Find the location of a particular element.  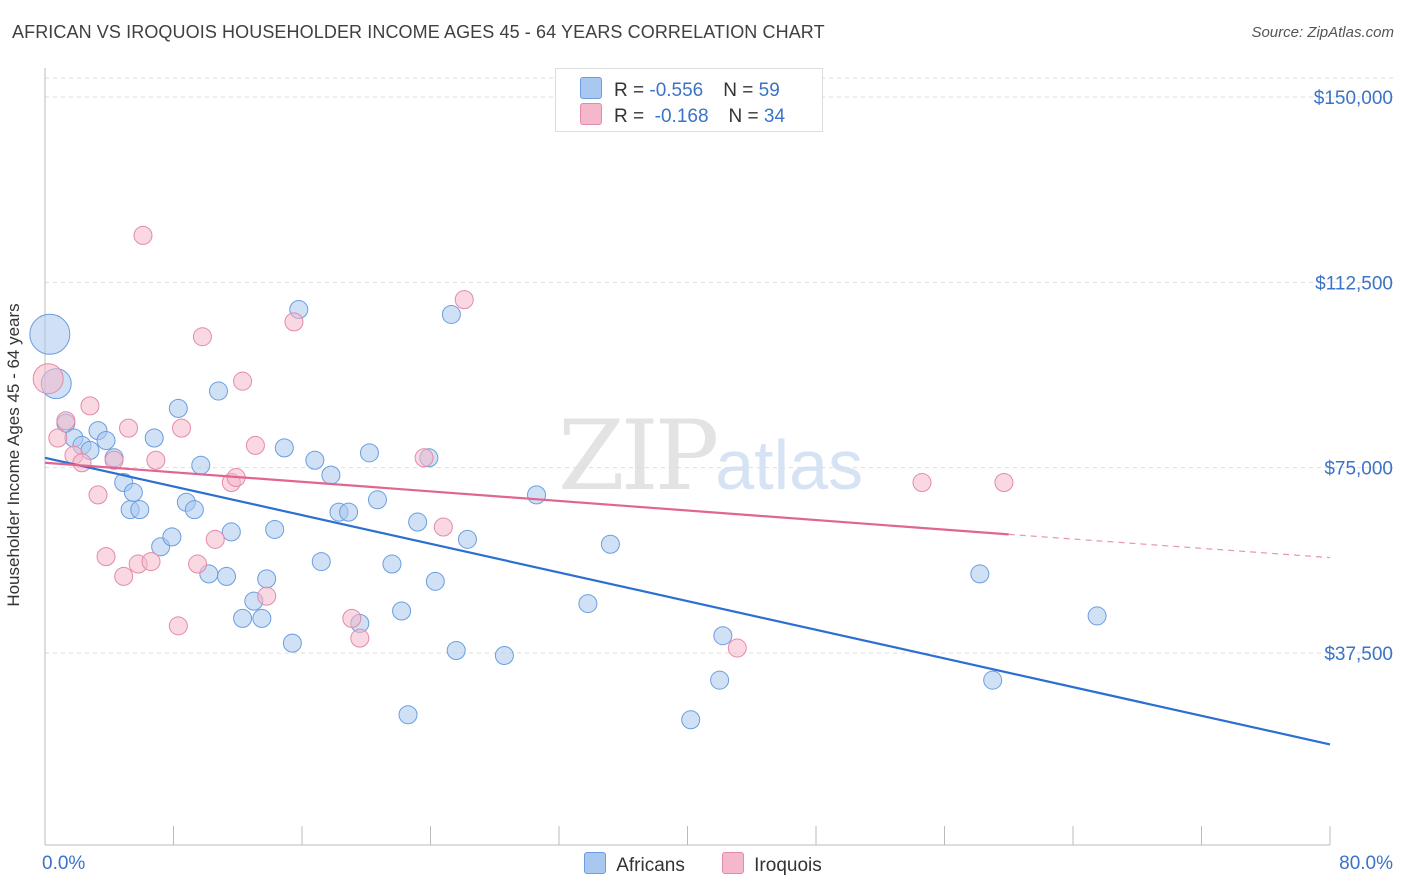

legend-row-iroquois: R = -0.168 N = 34 is located at coordinates (682, 115).